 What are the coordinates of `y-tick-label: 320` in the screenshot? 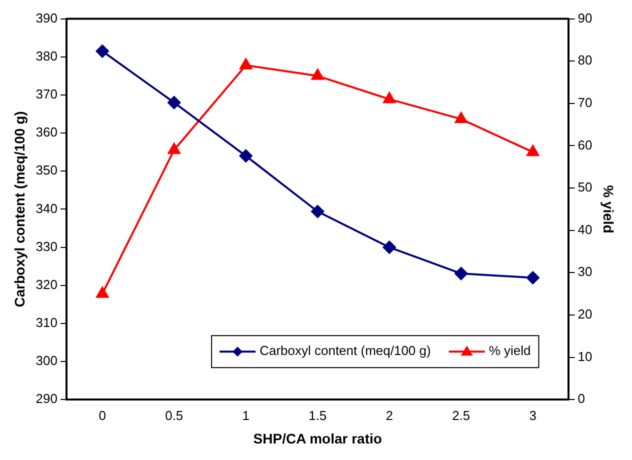 It's located at (47, 284).